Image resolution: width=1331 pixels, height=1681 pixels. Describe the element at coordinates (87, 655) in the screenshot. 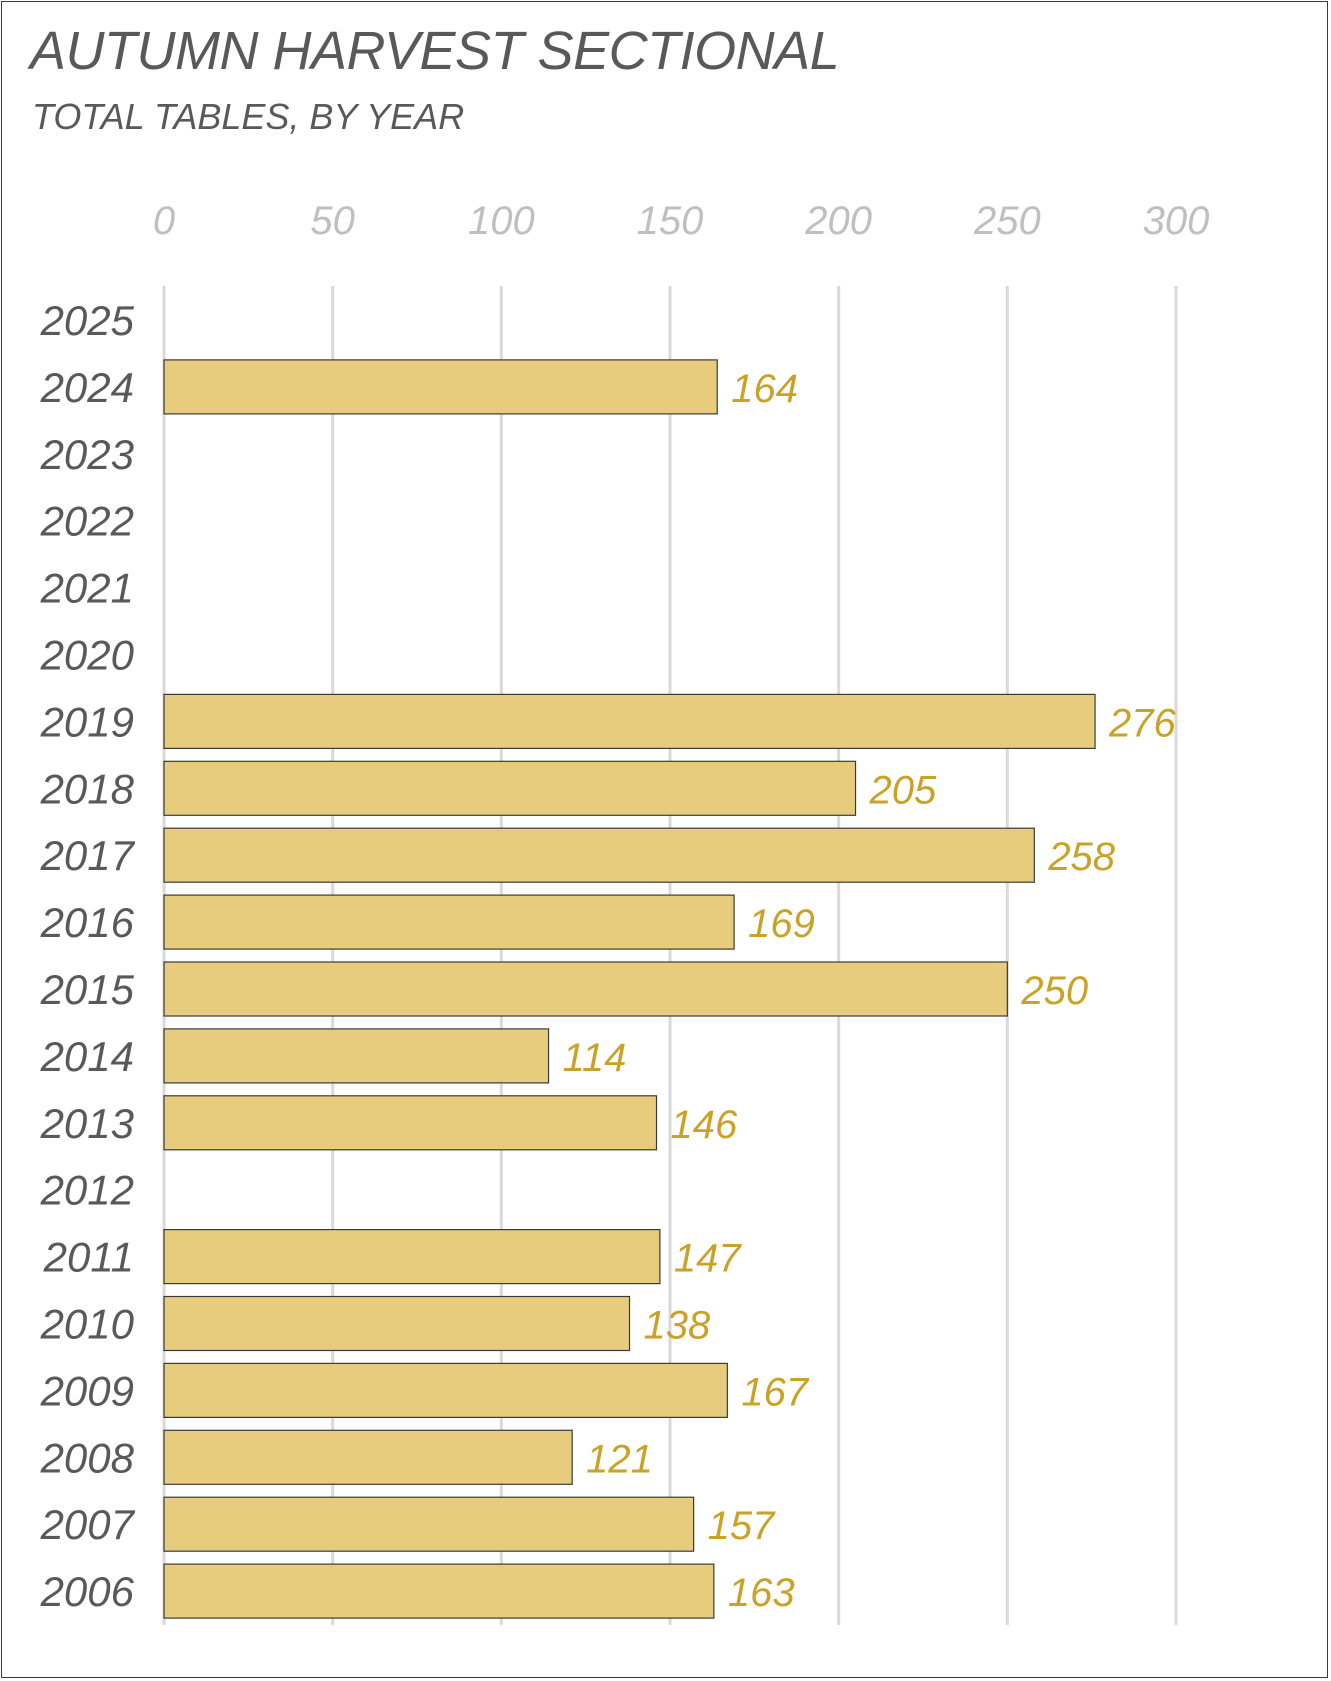

I see `category-label-2020: 2020` at that location.